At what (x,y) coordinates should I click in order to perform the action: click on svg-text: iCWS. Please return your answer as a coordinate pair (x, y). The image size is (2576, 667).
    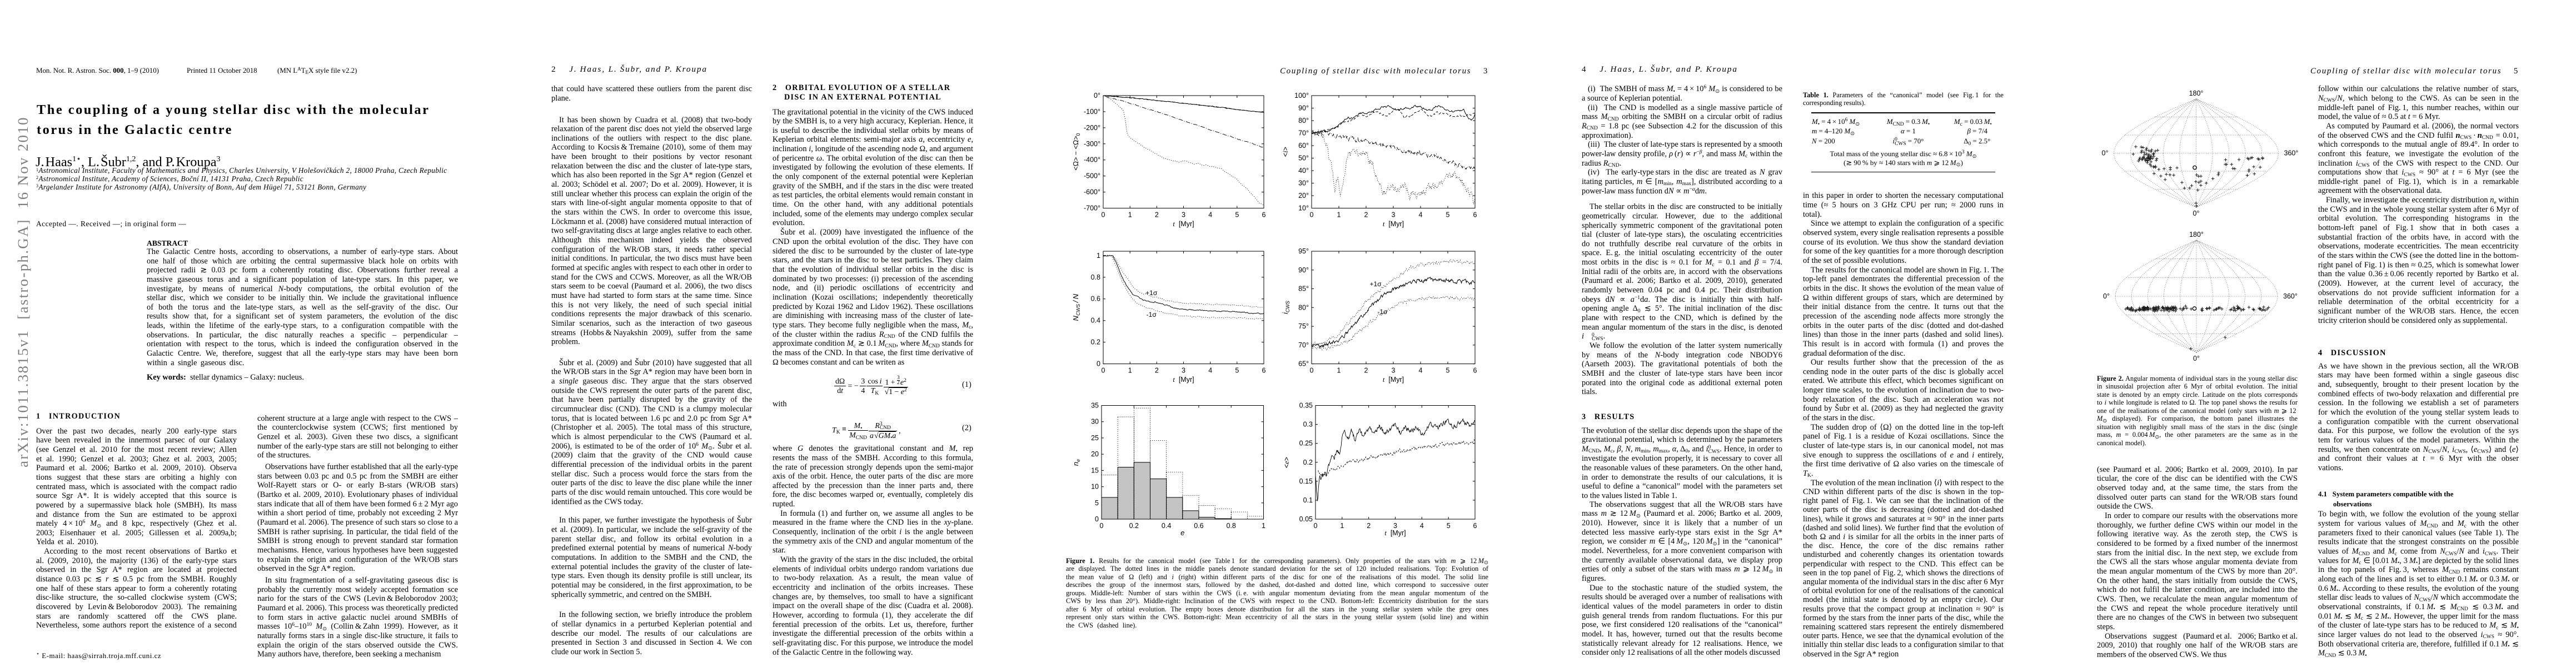
    Looking at the image, I should click on (1286, 307).